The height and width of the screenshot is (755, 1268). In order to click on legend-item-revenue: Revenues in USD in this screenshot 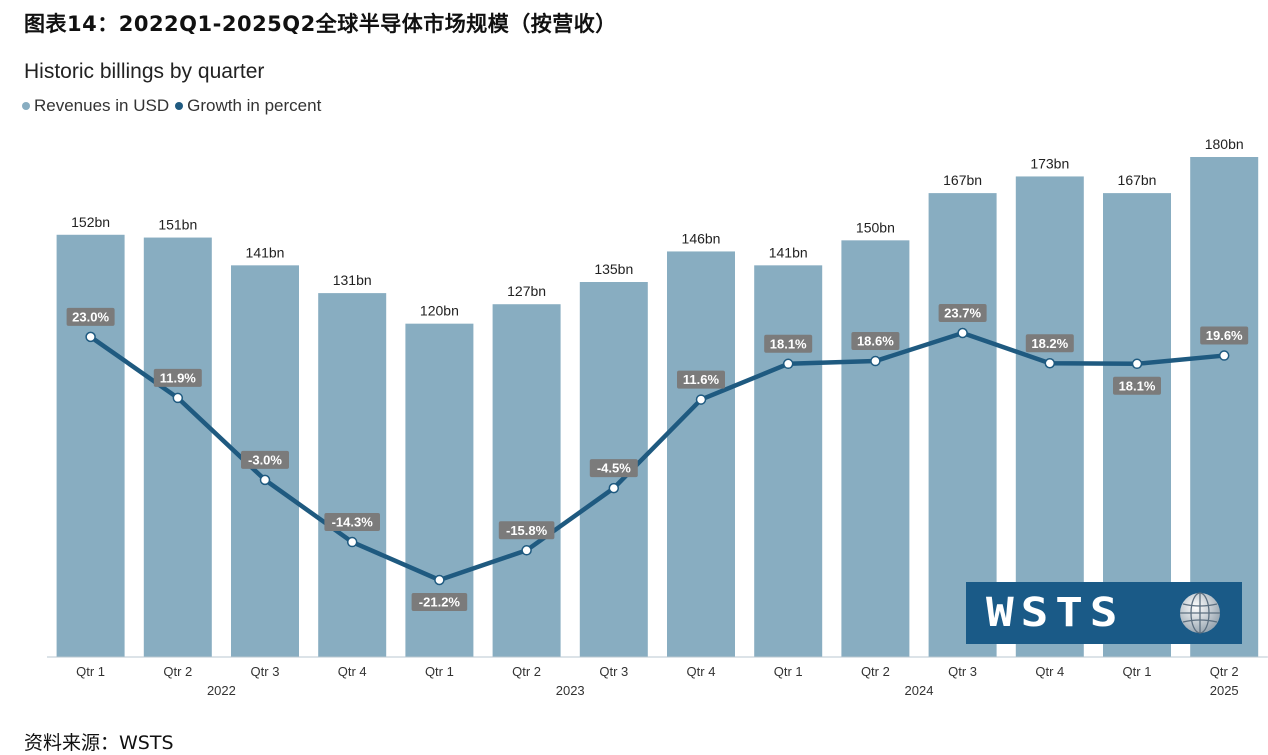, I will do `click(95, 106)`.